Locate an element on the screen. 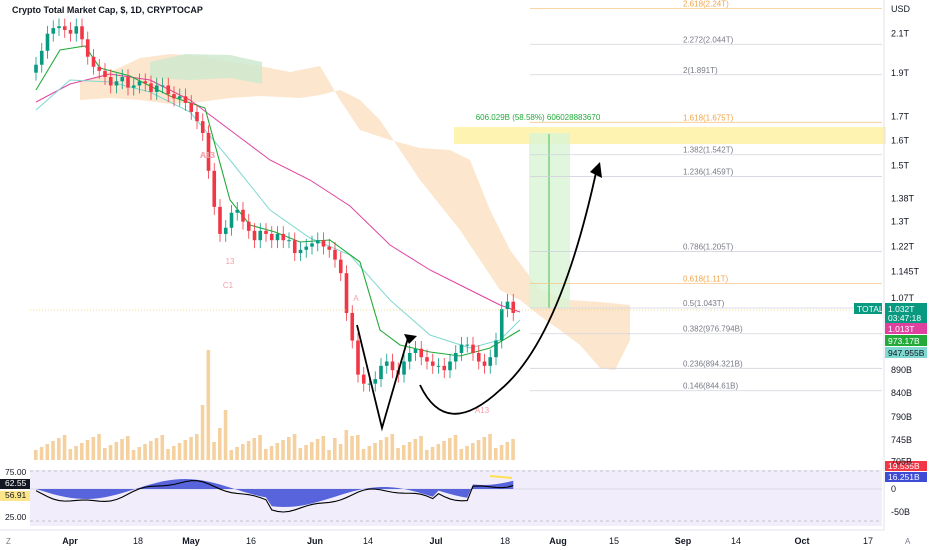  y-tick-label: 1.6T is located at coordinates (900, 140).